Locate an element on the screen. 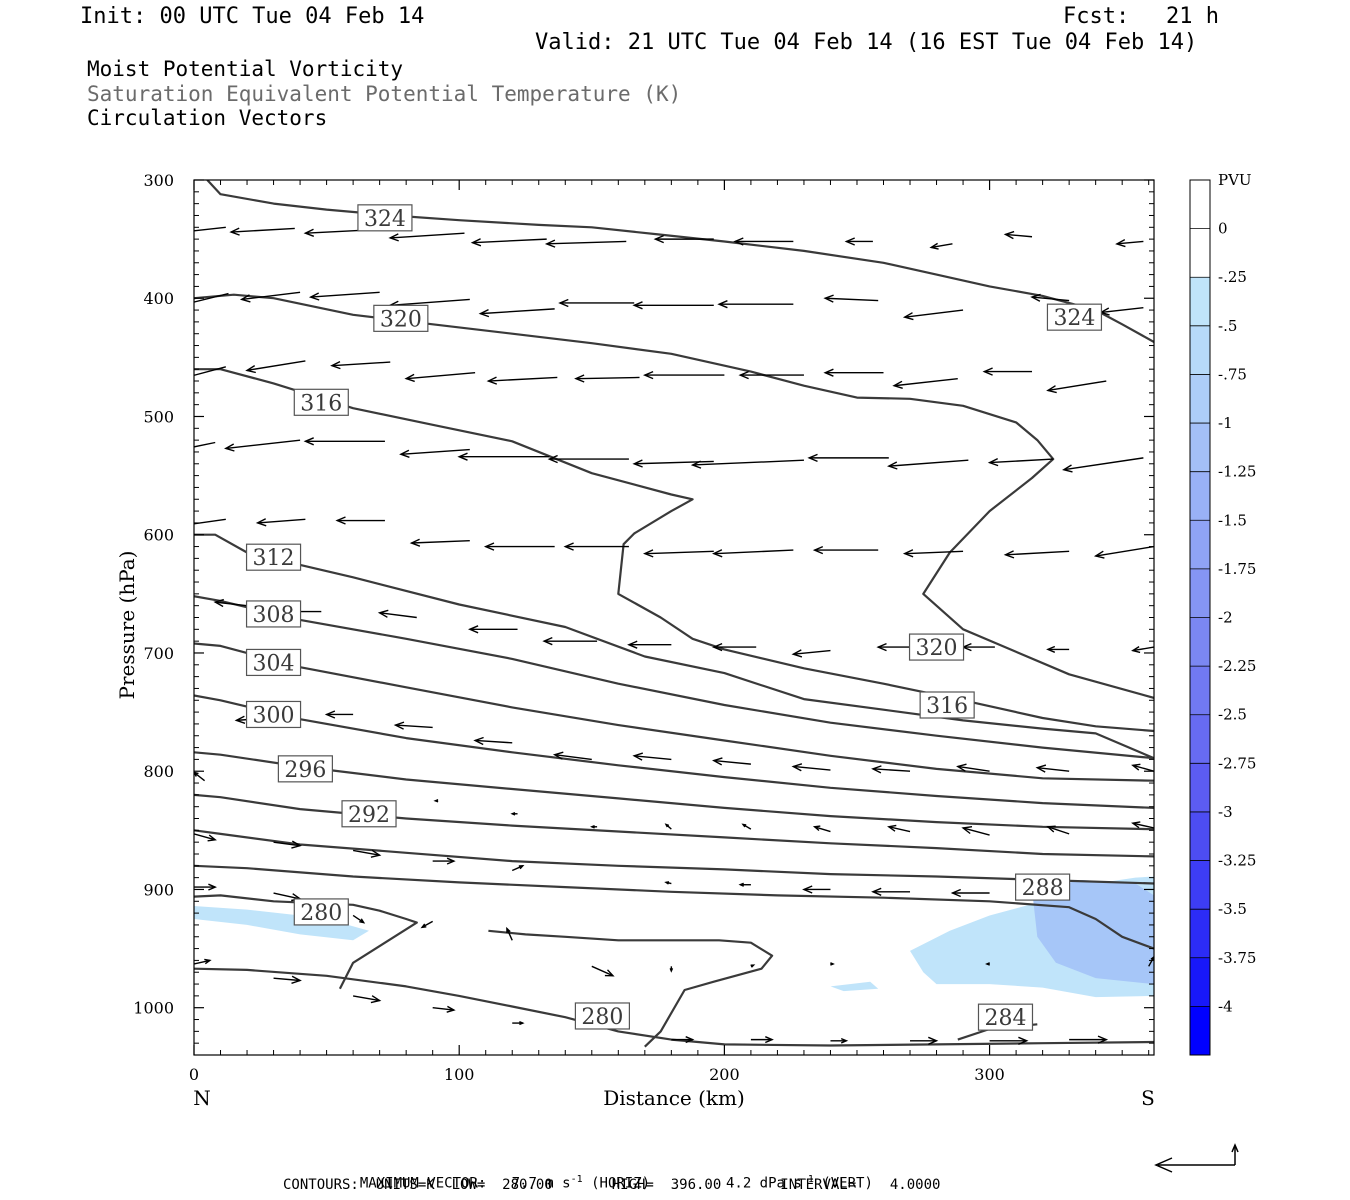 The image size is (1350, 1200). contour-label-280: 280 is located at coordinates (321, 912).